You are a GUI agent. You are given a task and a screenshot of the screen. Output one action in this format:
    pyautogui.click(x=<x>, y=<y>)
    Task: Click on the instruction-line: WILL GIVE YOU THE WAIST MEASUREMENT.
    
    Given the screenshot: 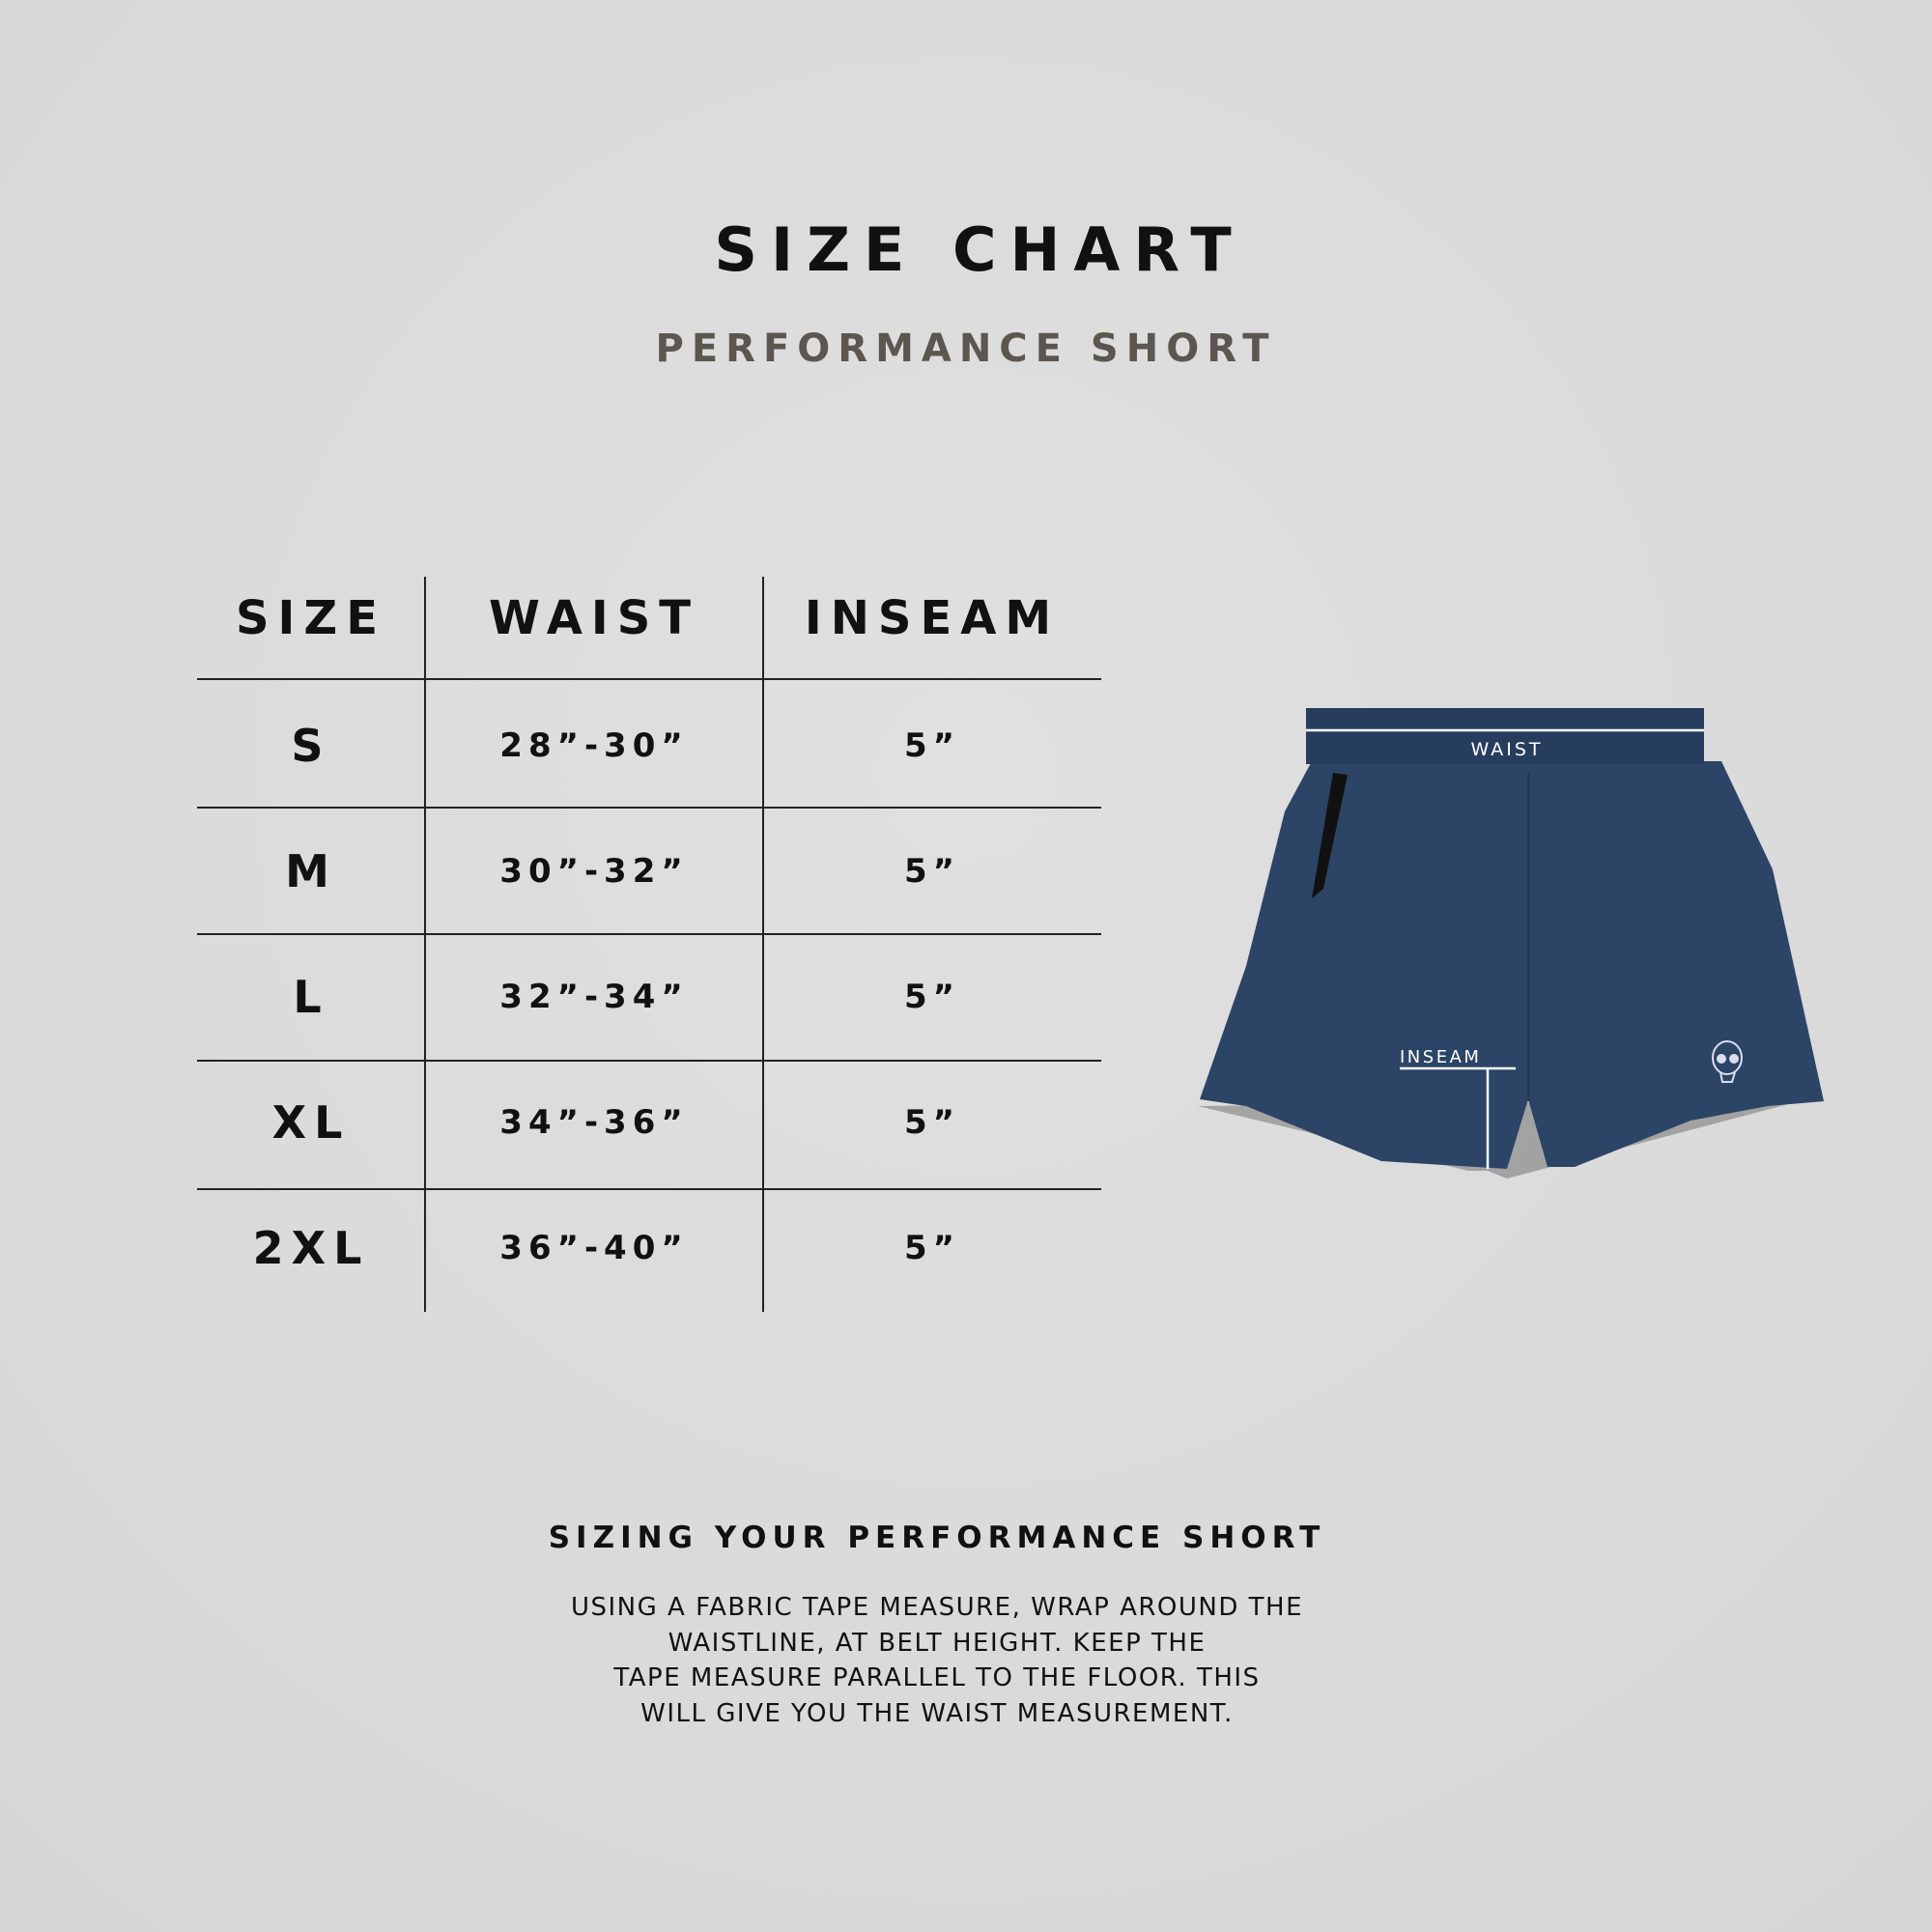 What is the action you would take?
    pyautogui.click(x=937, y=1713)
    